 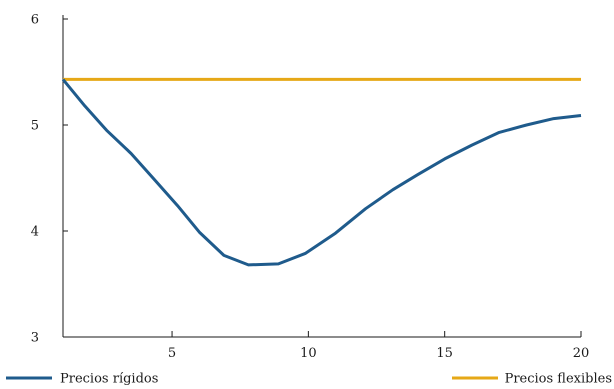 What do you see at coordinates (35, 232) in the screenshot?
I see `y-tick-label: 4` at bounding box center [35, 232].